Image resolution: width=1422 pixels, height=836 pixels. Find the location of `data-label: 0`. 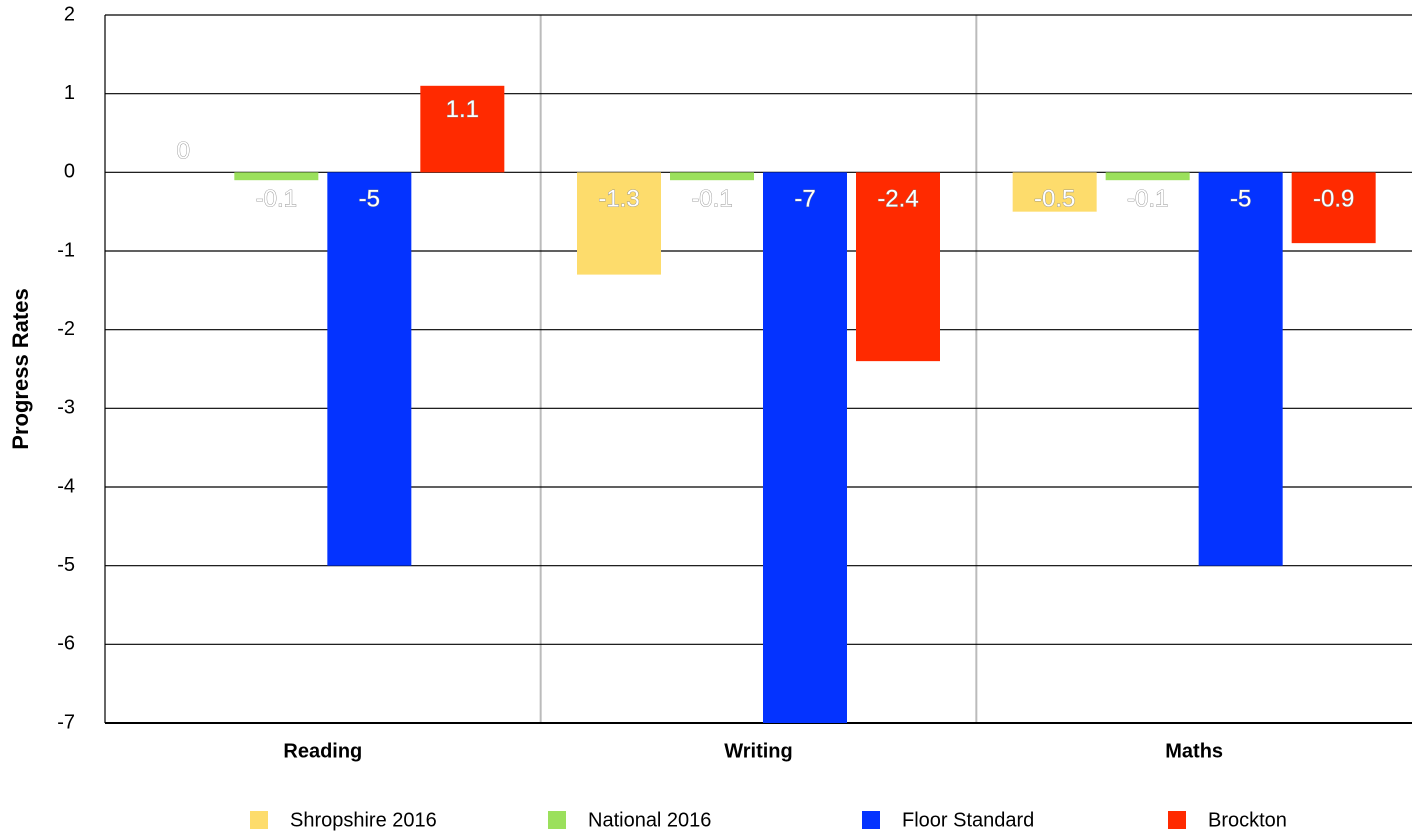

data-label: 0 is located at coordinates (183, 151).